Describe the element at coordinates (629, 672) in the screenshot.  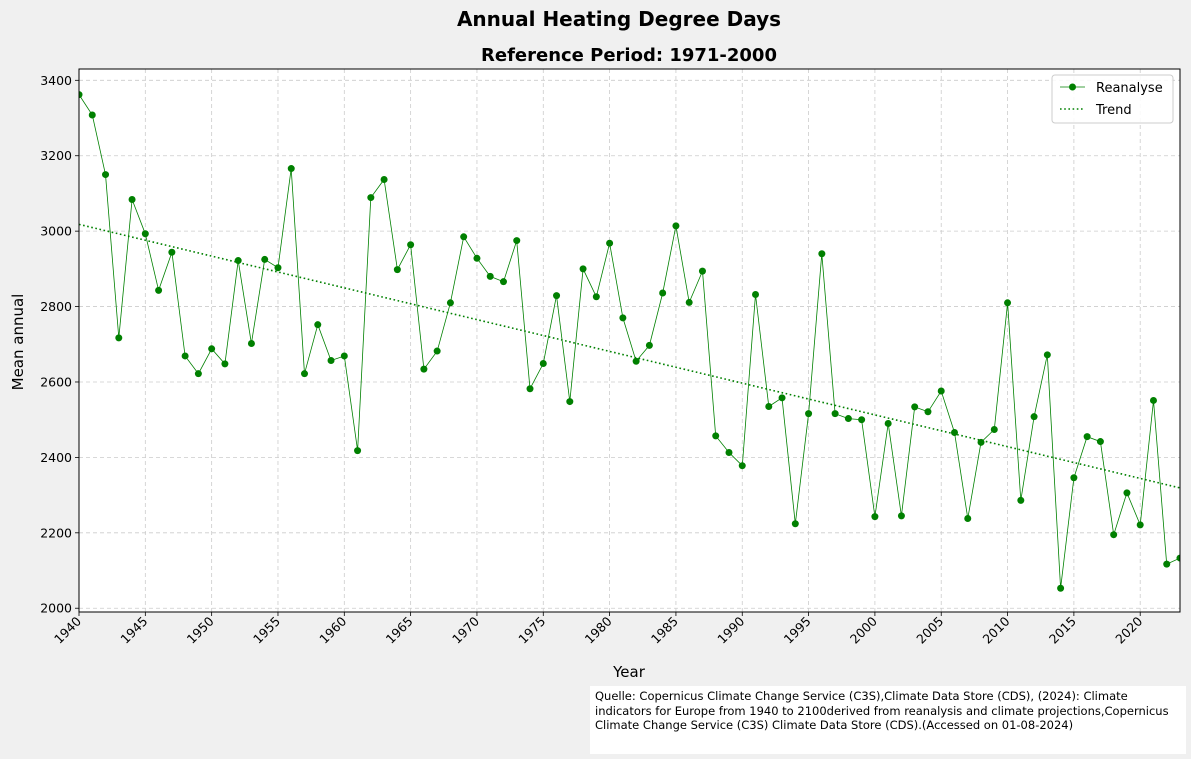
I see `x-axis-label: Year` at that location.